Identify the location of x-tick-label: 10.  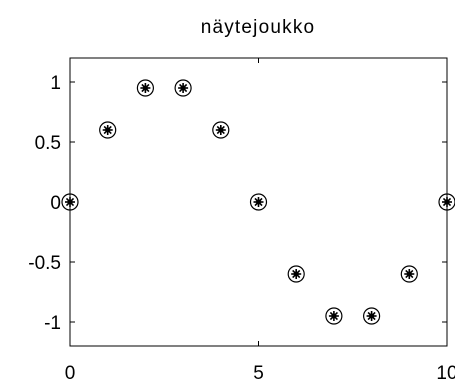
(445, 373).